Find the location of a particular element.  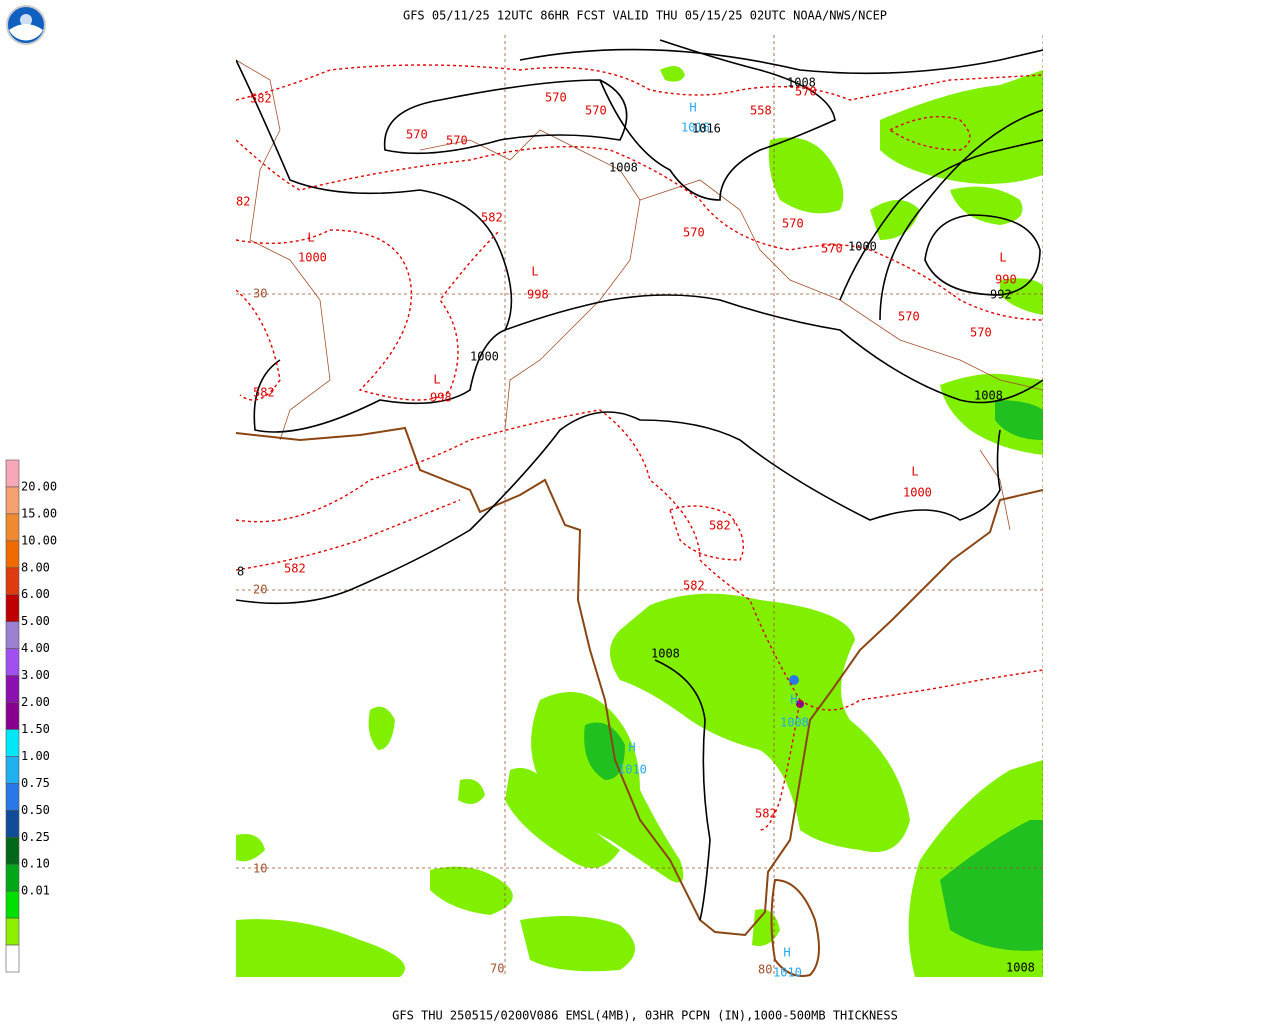

legend-label: 0.50 is located at coordinates (35, 810).